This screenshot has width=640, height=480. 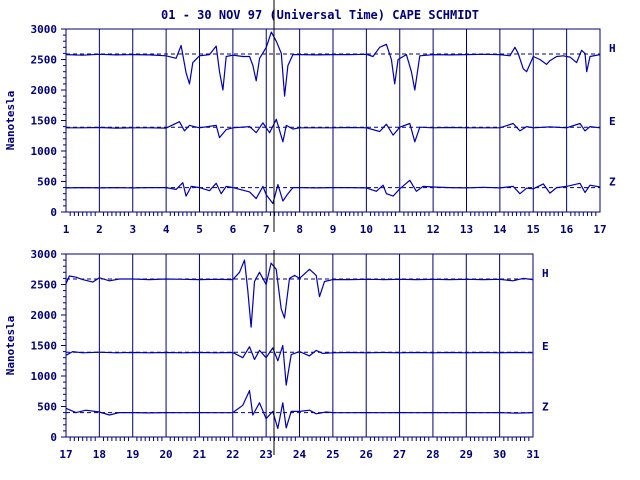 What do you see at coordinates (500, 229) in the screenshot?
I see `panel-1-xtick-label-14: 14` at bounding box center [500, 229].